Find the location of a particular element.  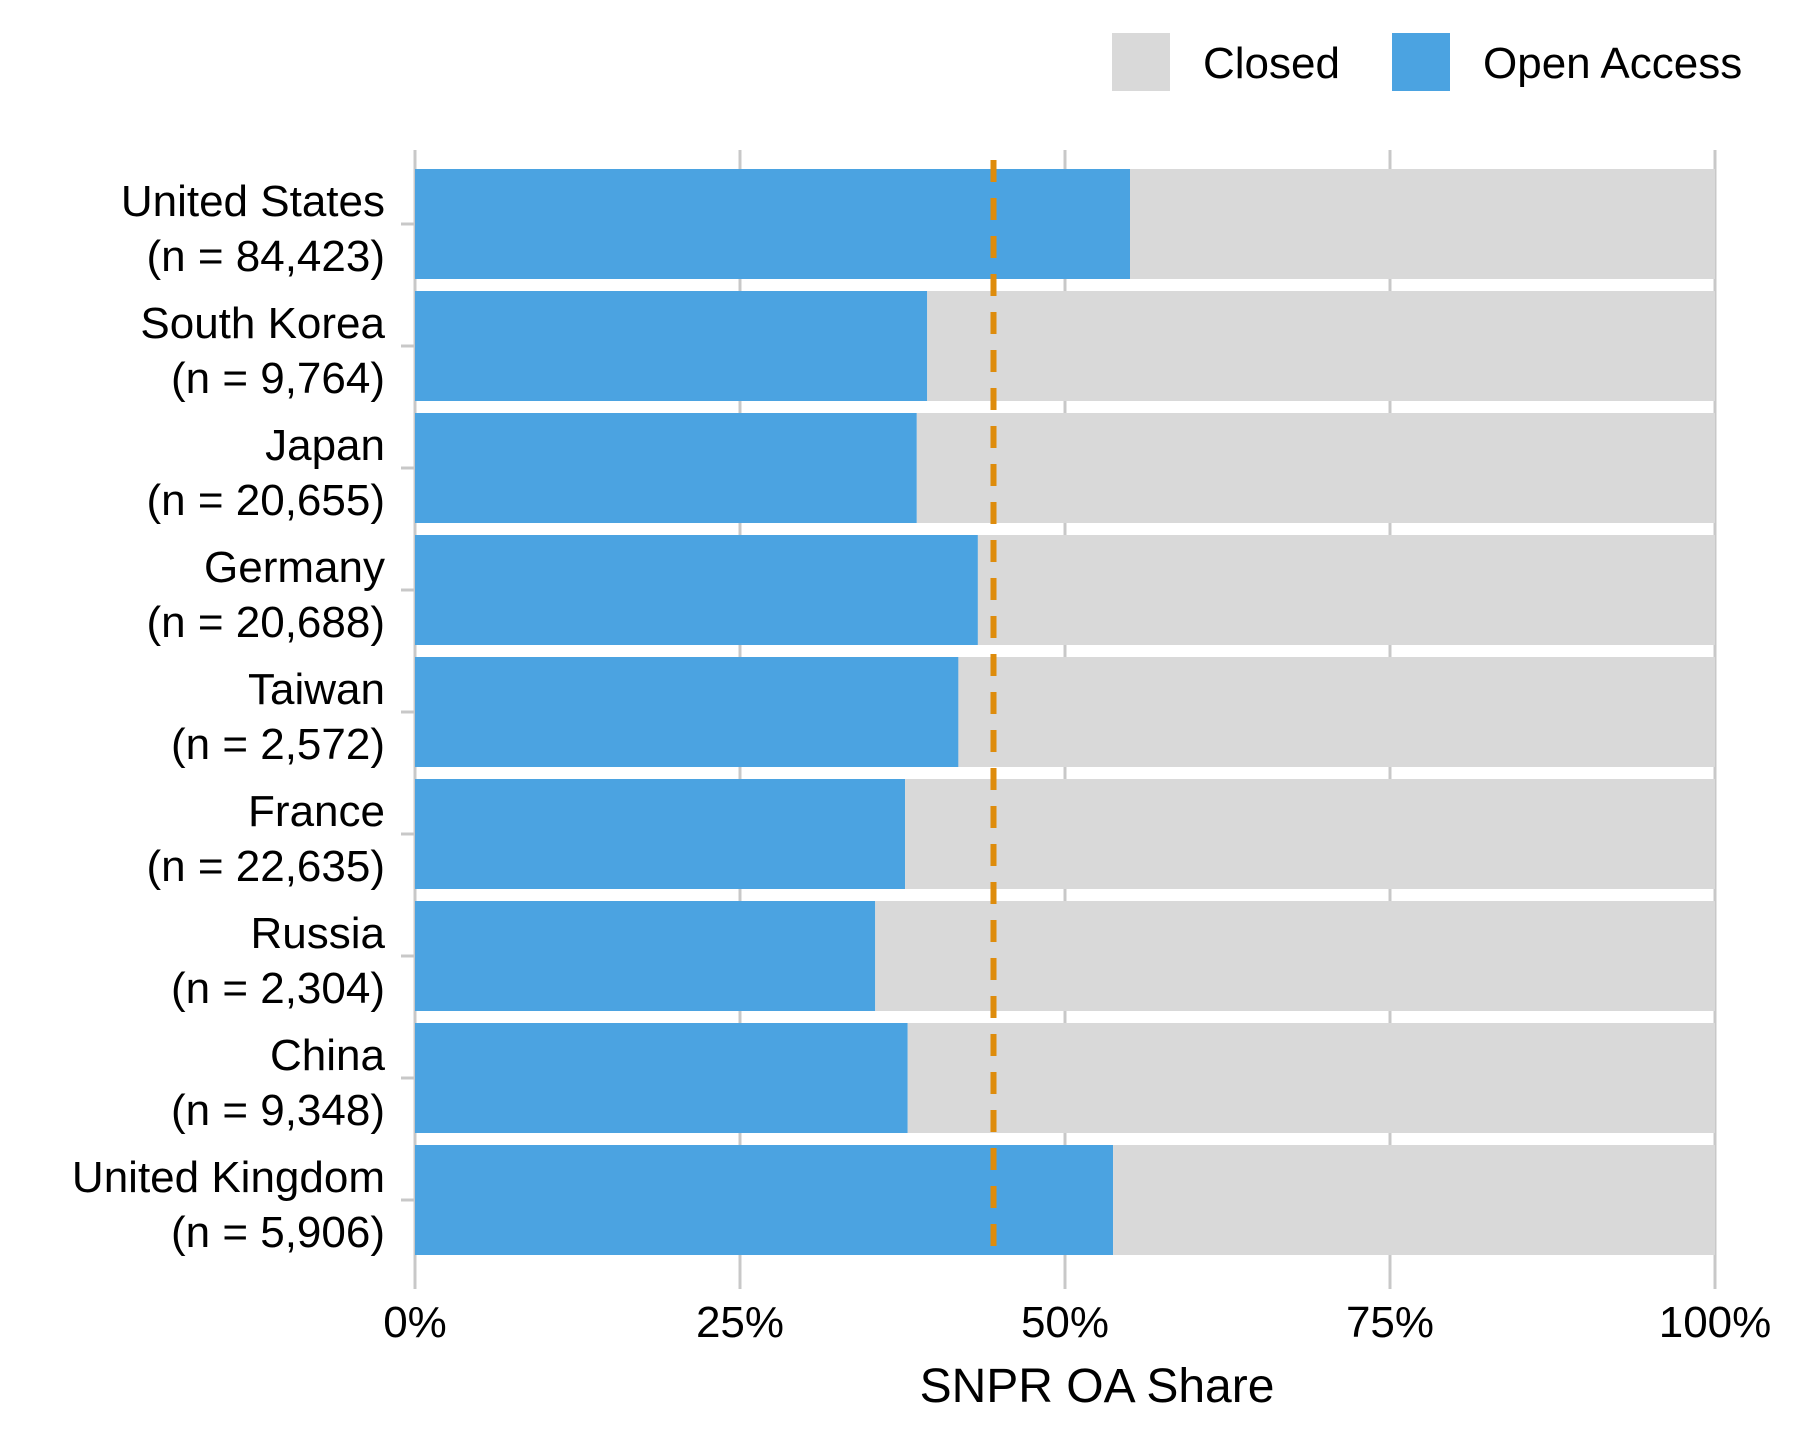

bar-group-china is located at coordinates (1065, 1078).